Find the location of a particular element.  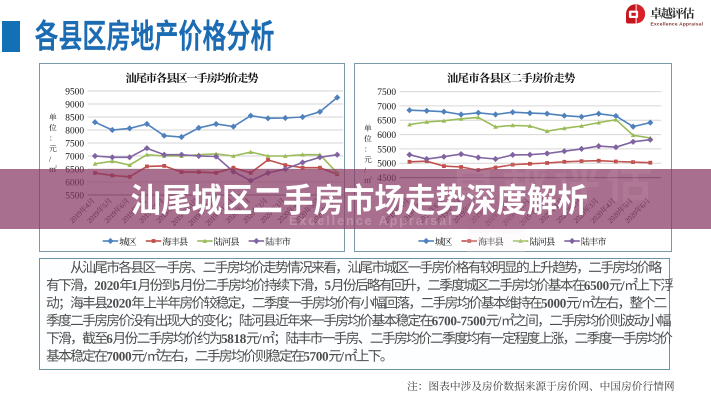

svg-text: 6000 is located at coordinates (386, 136).